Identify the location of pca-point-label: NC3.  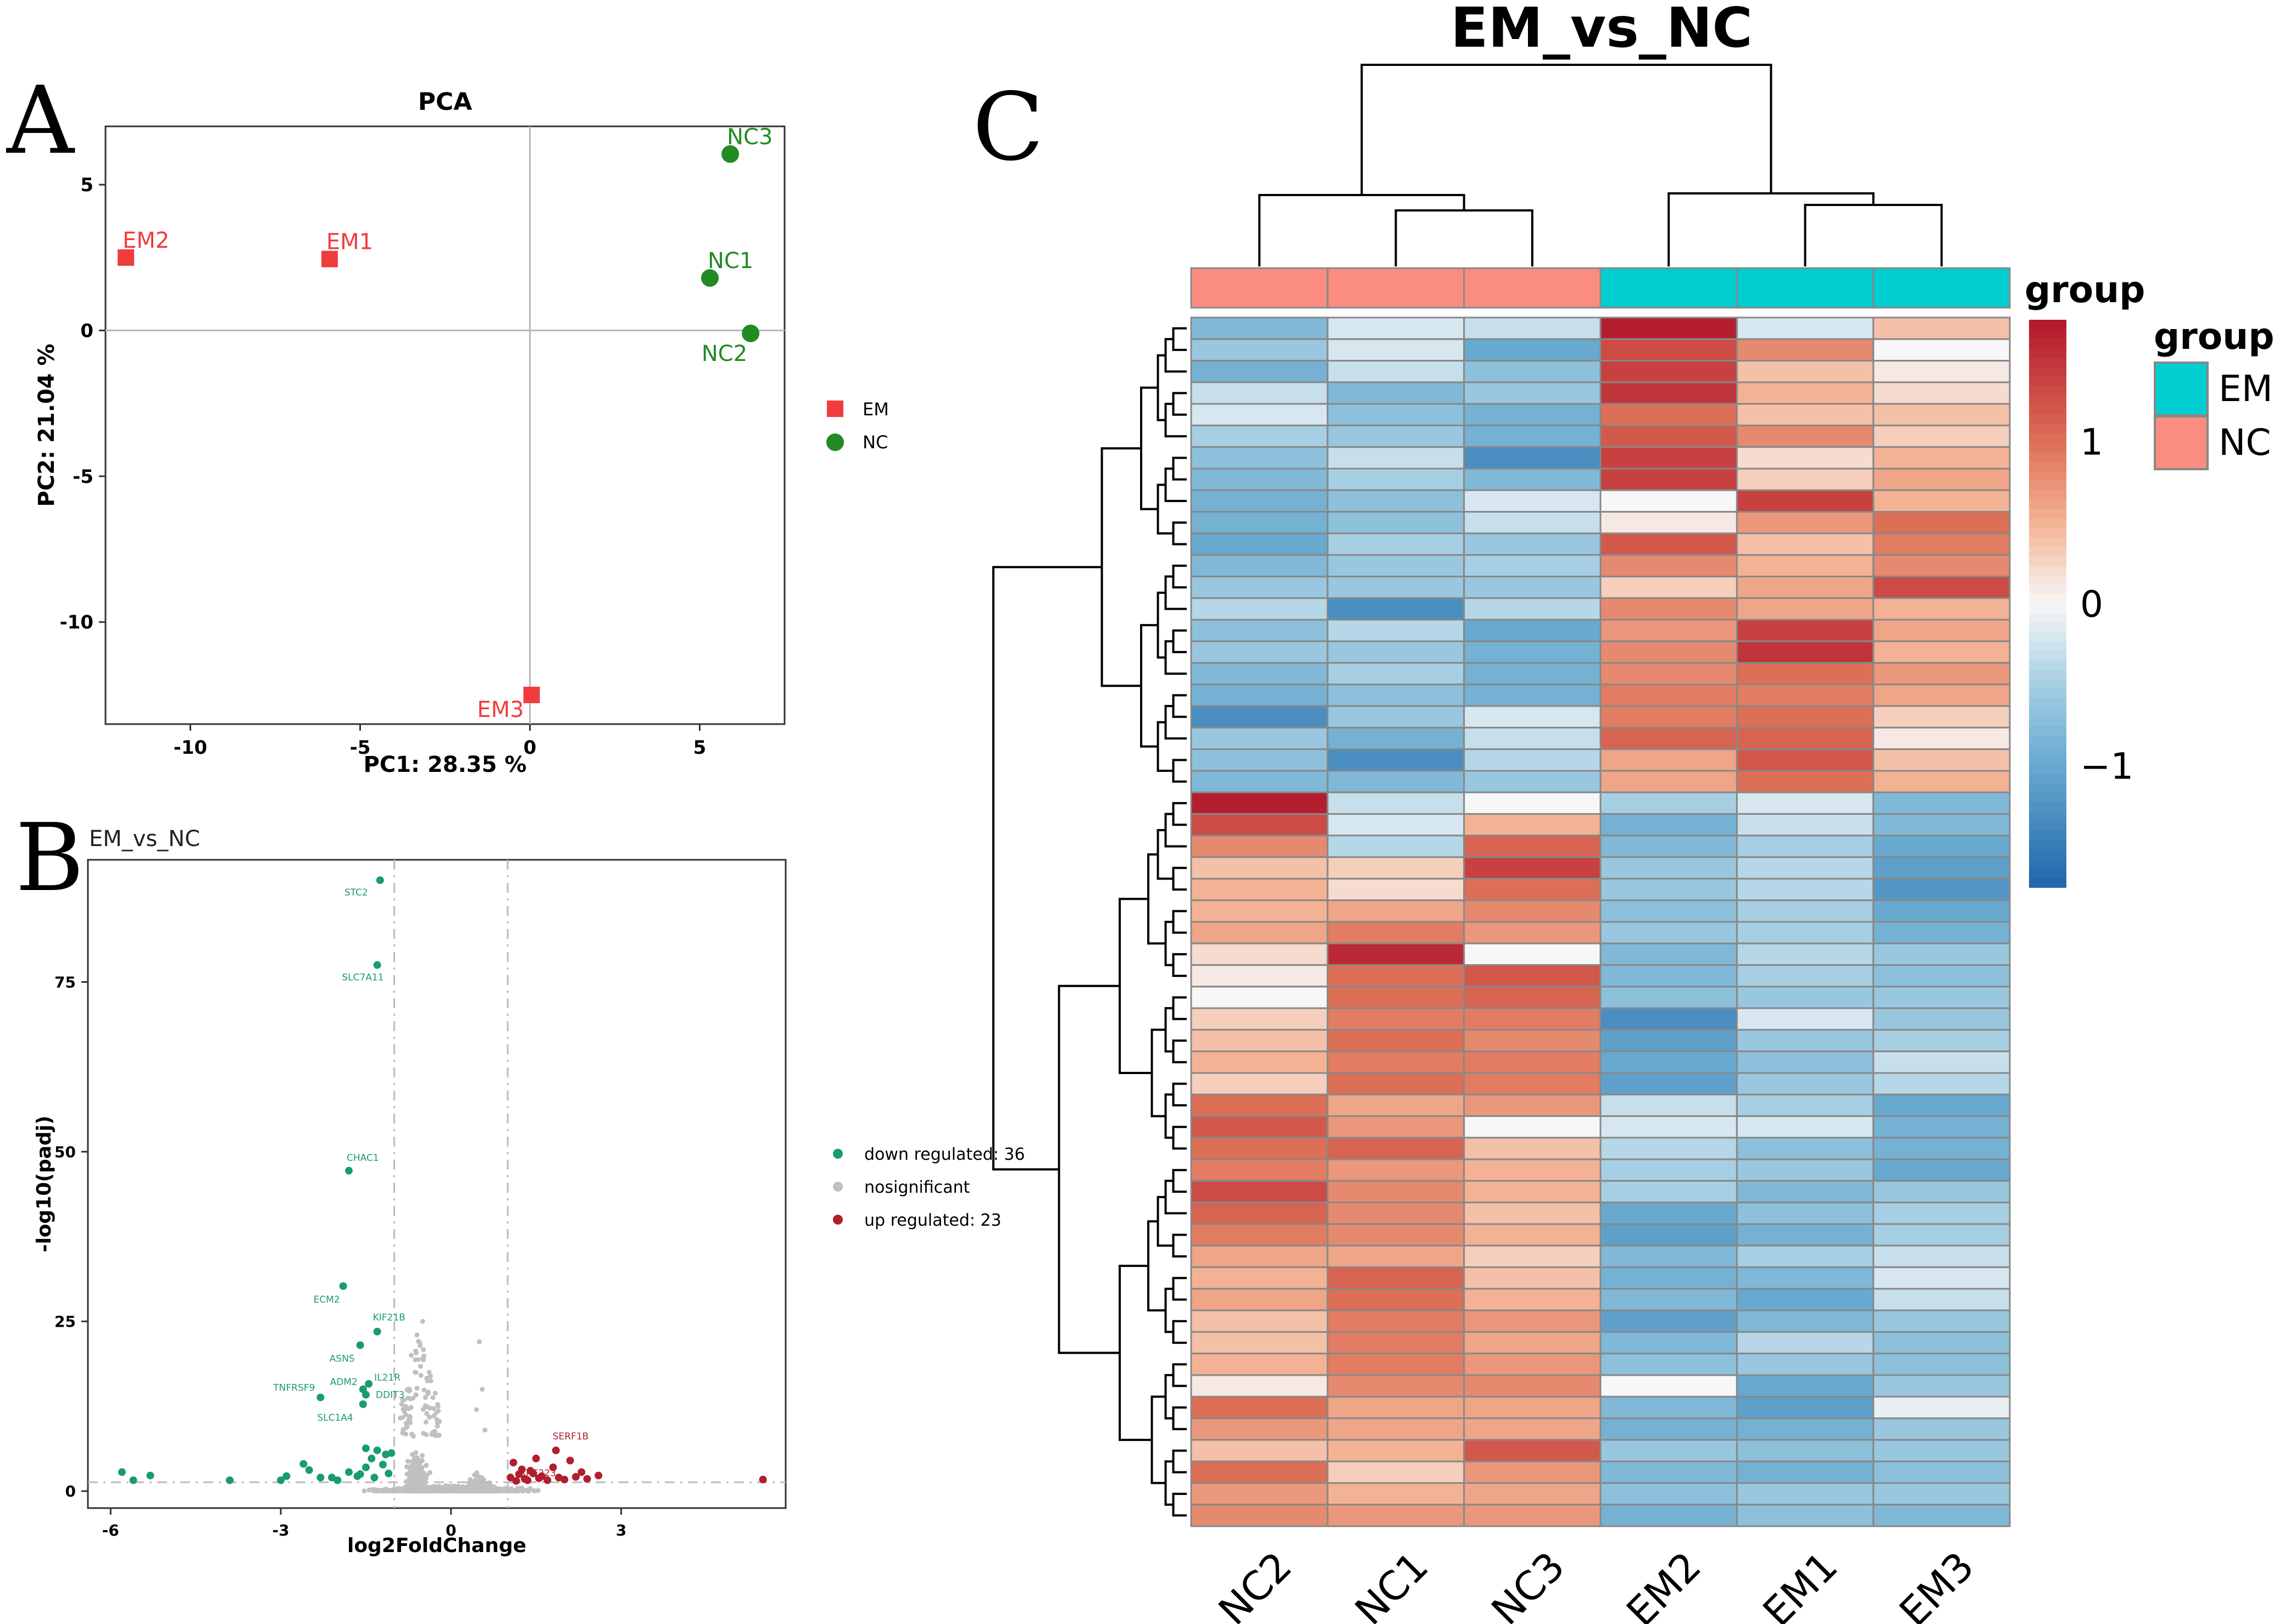
(749, 136).